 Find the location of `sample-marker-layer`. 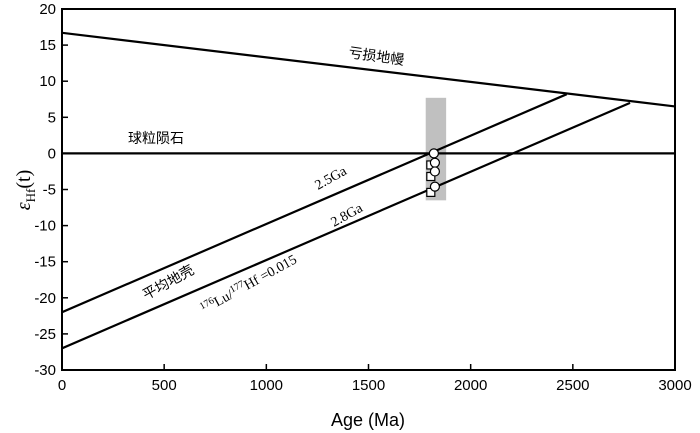

sample-marker-layer is located at coordinates (433, 172).